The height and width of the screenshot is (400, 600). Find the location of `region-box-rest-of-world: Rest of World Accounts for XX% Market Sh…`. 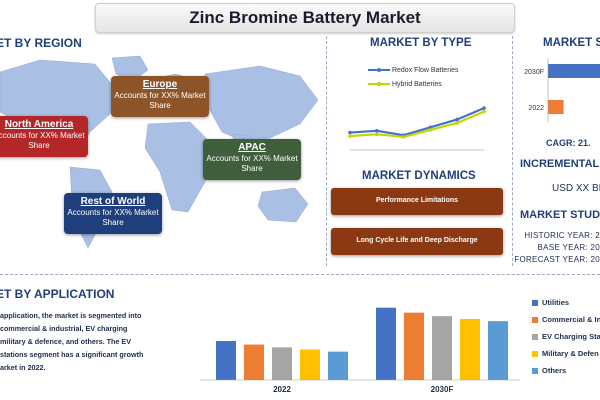

region-box-rest-of-world: Rest of World Accounts for XX% Market Sh… is located at coordinates (113, 213).